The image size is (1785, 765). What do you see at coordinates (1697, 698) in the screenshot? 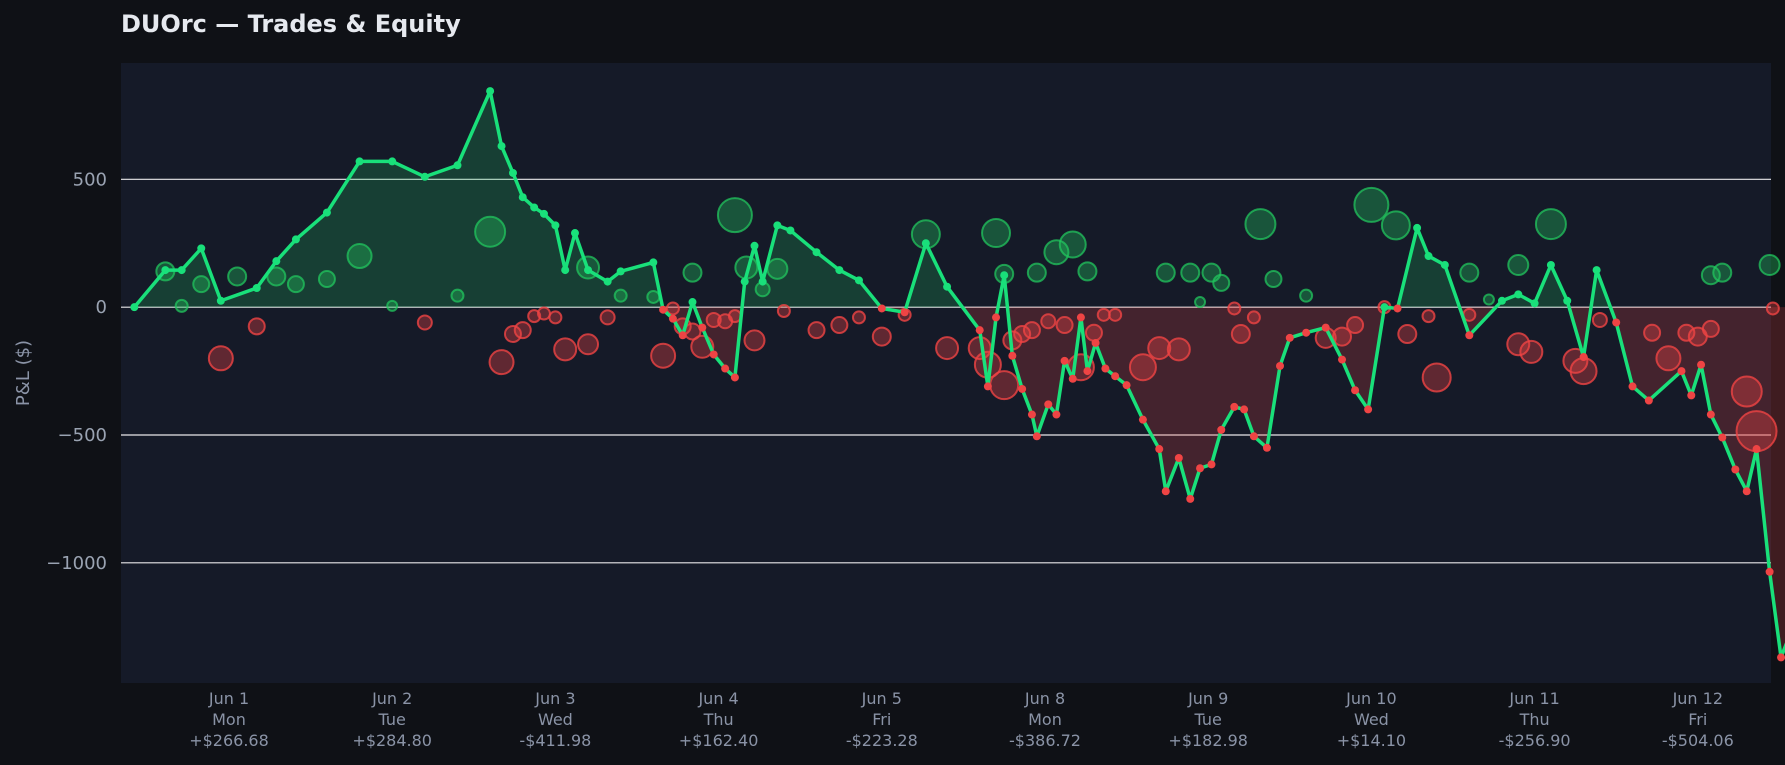
I see `x-tick-date: Jun 12` at bounding box center [1697, 698].